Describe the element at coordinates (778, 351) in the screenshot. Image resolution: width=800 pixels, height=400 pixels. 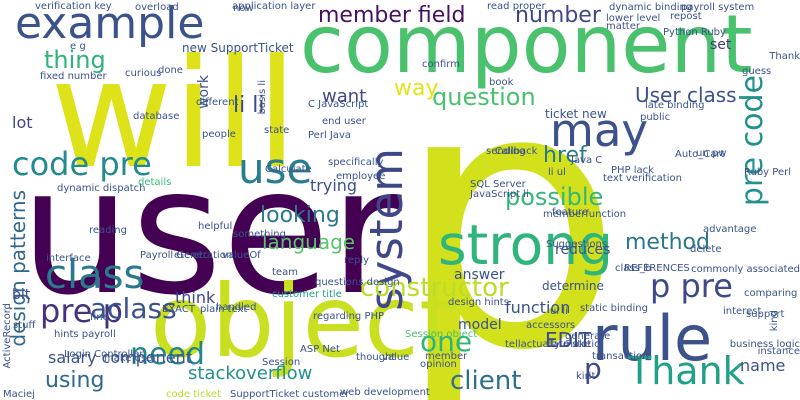
I see `word-instance: instance` at that location.